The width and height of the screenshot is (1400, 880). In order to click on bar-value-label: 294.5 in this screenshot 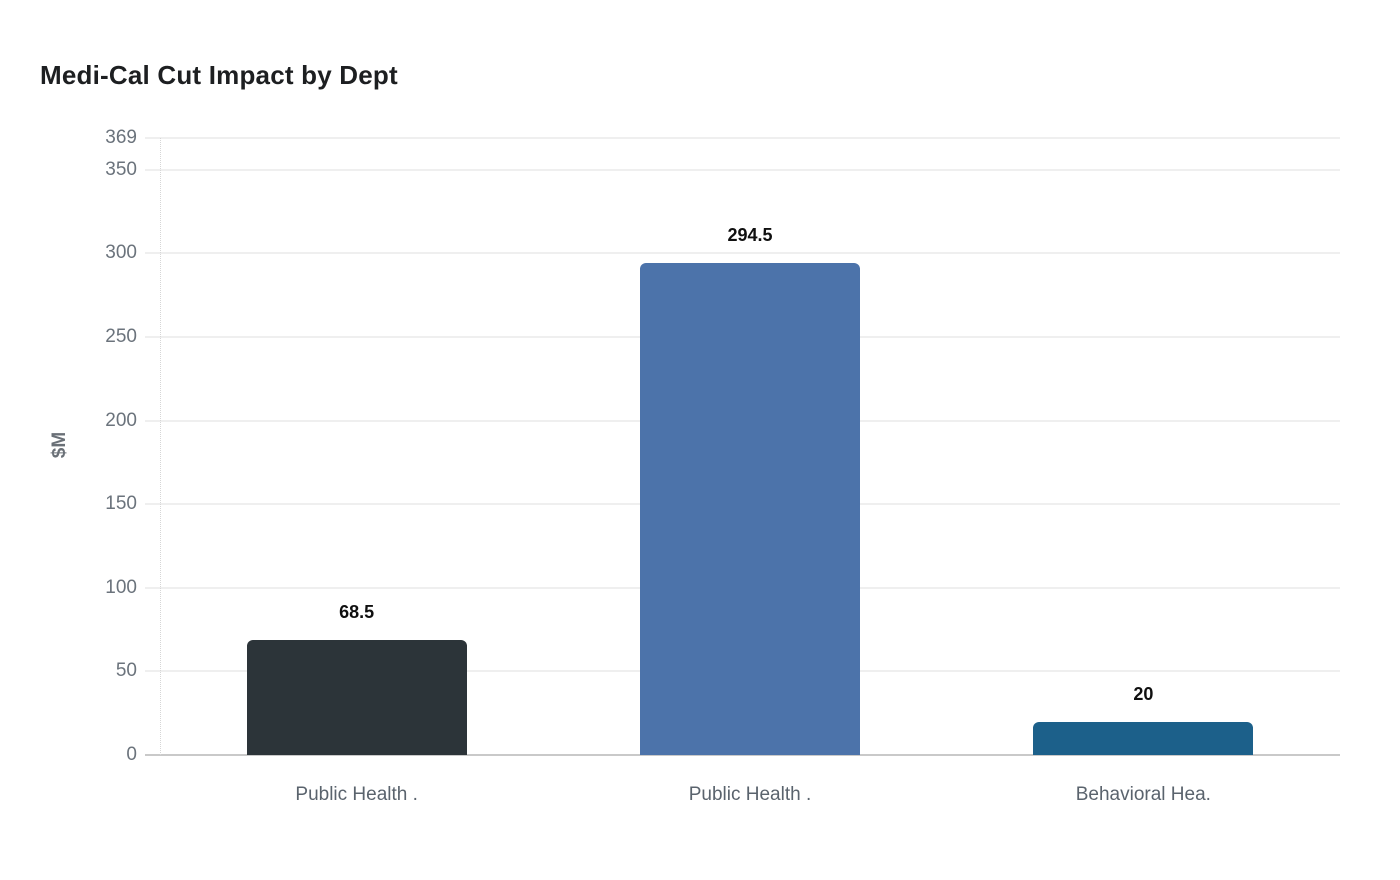, I will do `click(750, 234)`.